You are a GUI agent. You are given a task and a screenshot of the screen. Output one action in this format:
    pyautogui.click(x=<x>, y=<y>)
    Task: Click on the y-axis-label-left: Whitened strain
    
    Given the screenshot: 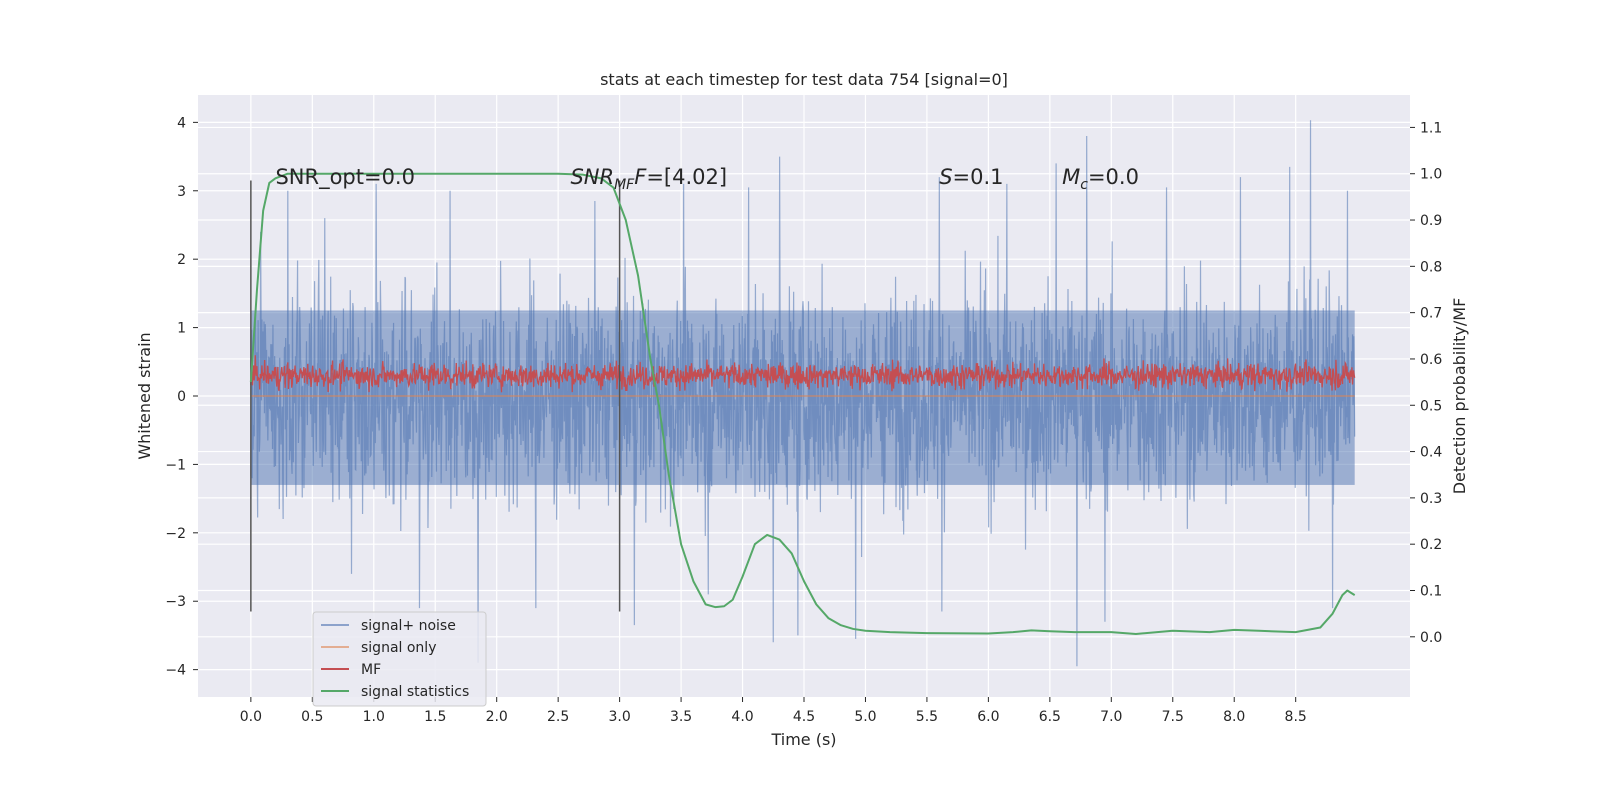 What is the action you would take?
    pyautogui.click(x=144, y=395)
    